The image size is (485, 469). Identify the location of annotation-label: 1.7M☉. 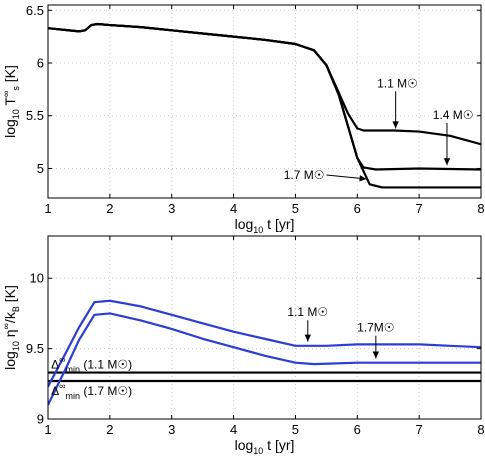
(375, 328).